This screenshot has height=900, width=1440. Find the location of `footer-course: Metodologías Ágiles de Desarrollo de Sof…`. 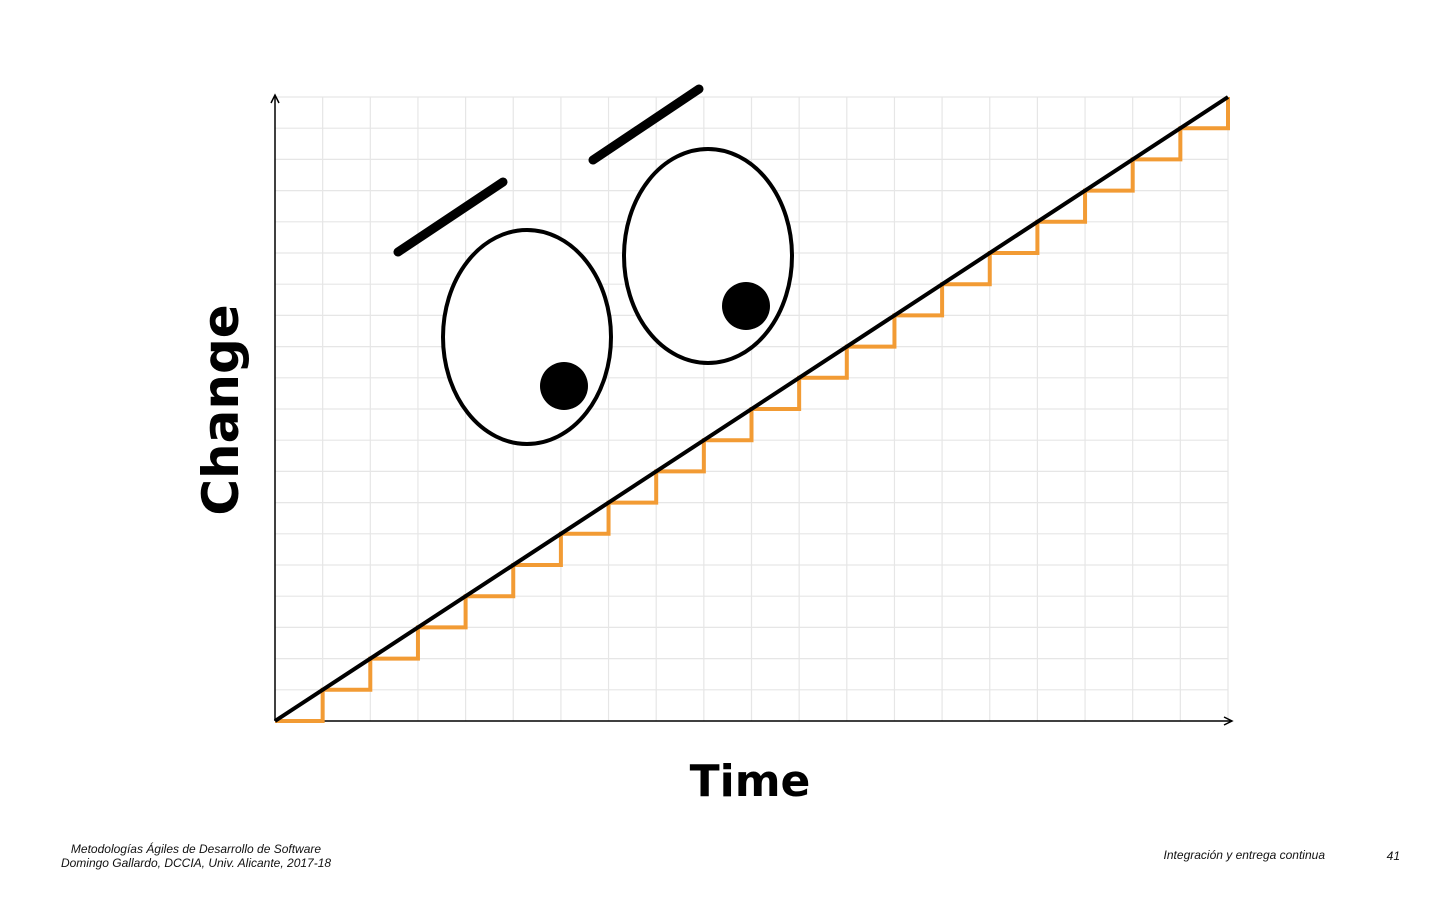

footer-course: Metodologías Ágiles de Desarrollo de Sof… is located at coordinates (196, 849).